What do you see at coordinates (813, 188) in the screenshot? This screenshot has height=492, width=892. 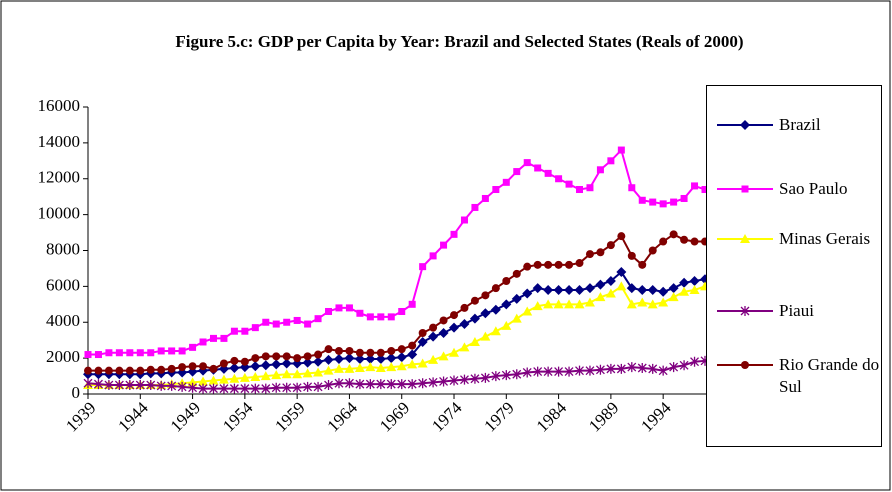 I see `legend-label: Sao Paulo` at bounding box center [813, 188].